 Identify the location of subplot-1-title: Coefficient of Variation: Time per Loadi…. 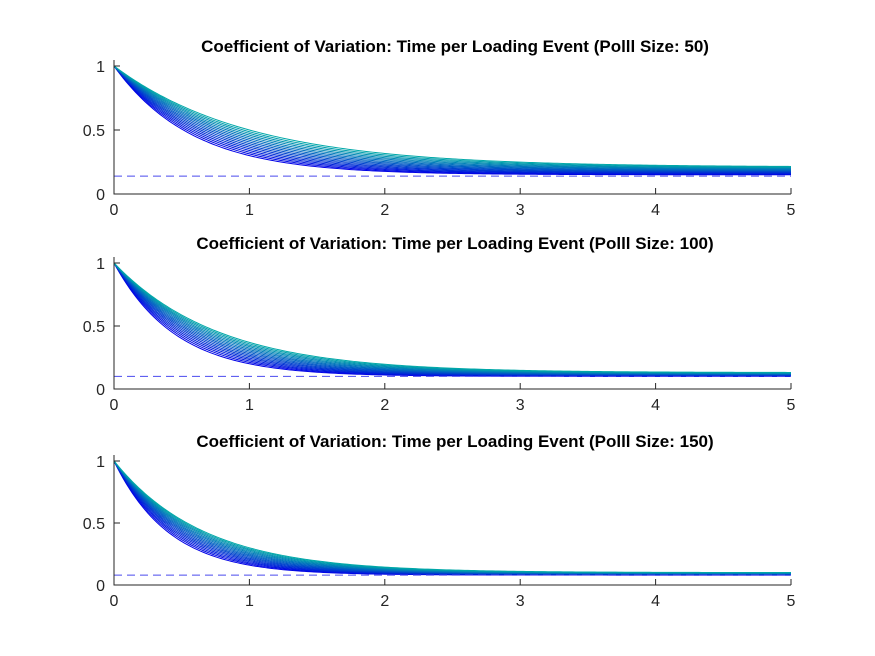
(455, 46).